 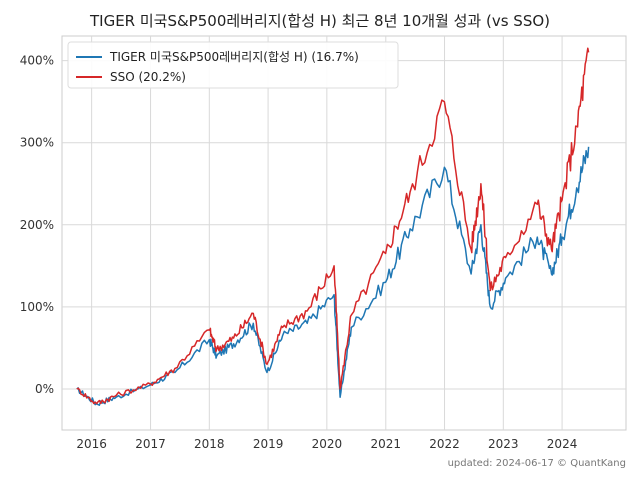 I want to click on x-tick-label: 2018, so click(x=209, y=444).